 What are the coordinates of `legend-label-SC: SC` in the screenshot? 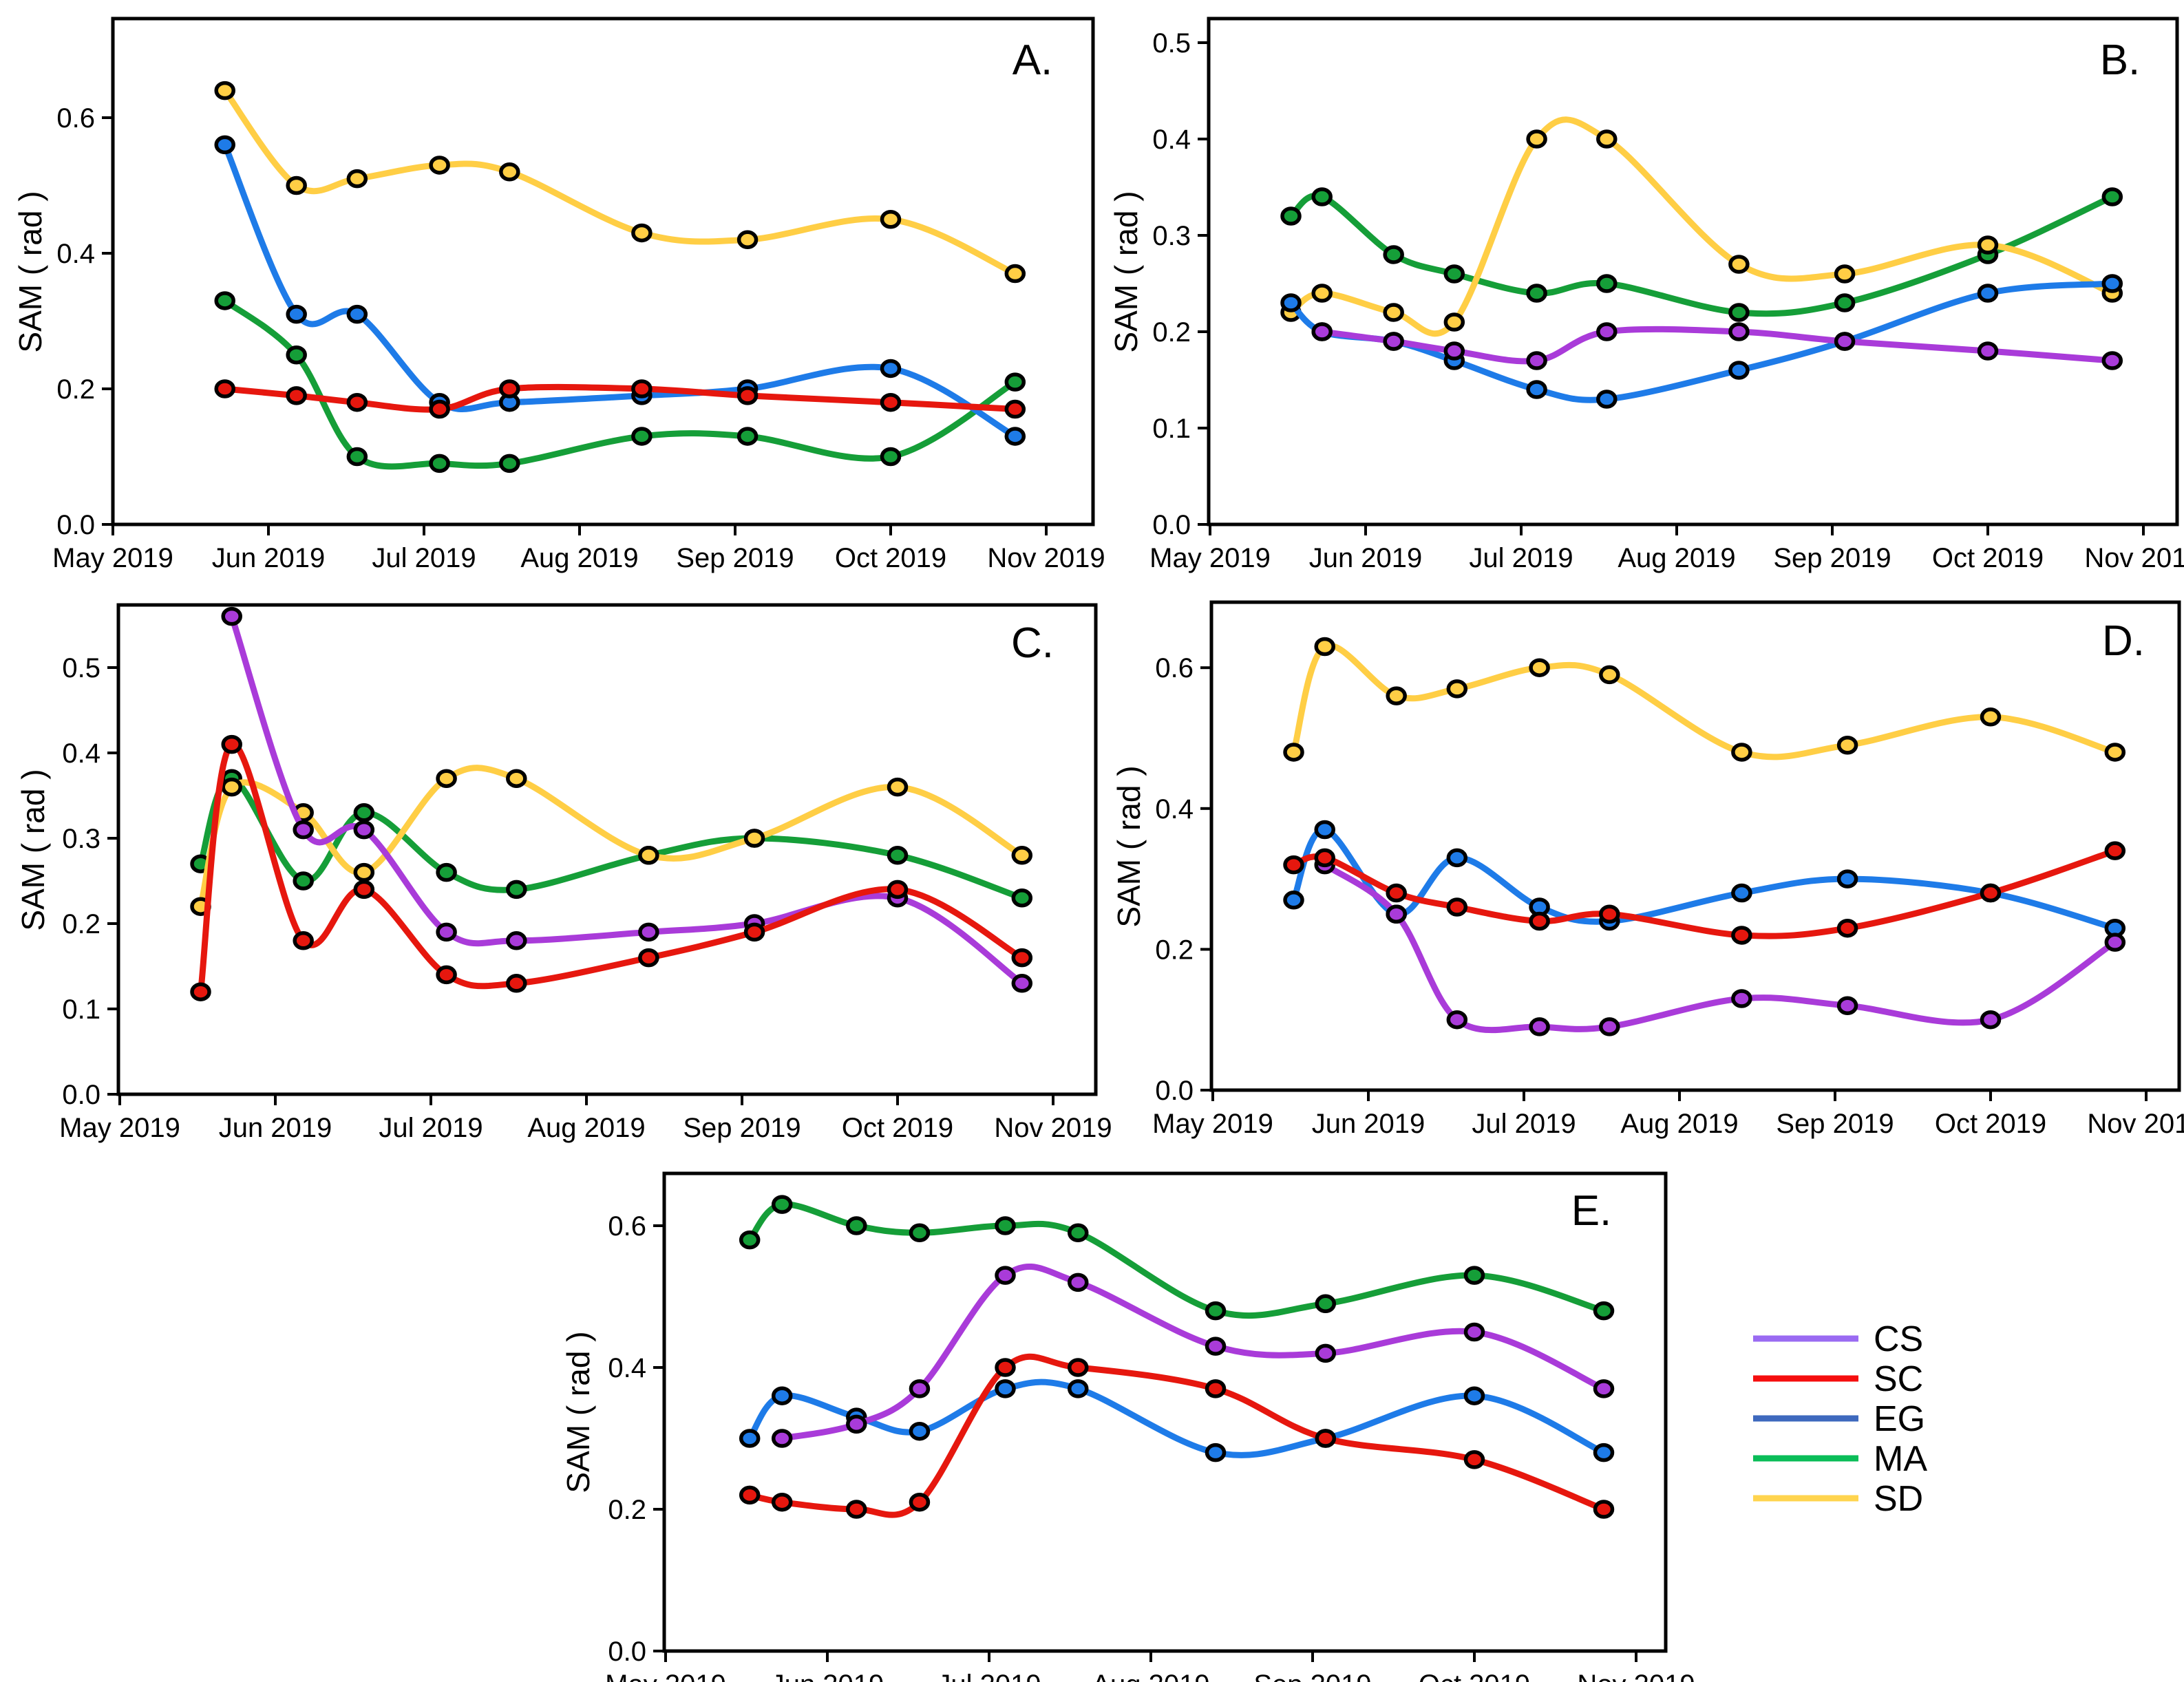 It's located at (1898, 1379).